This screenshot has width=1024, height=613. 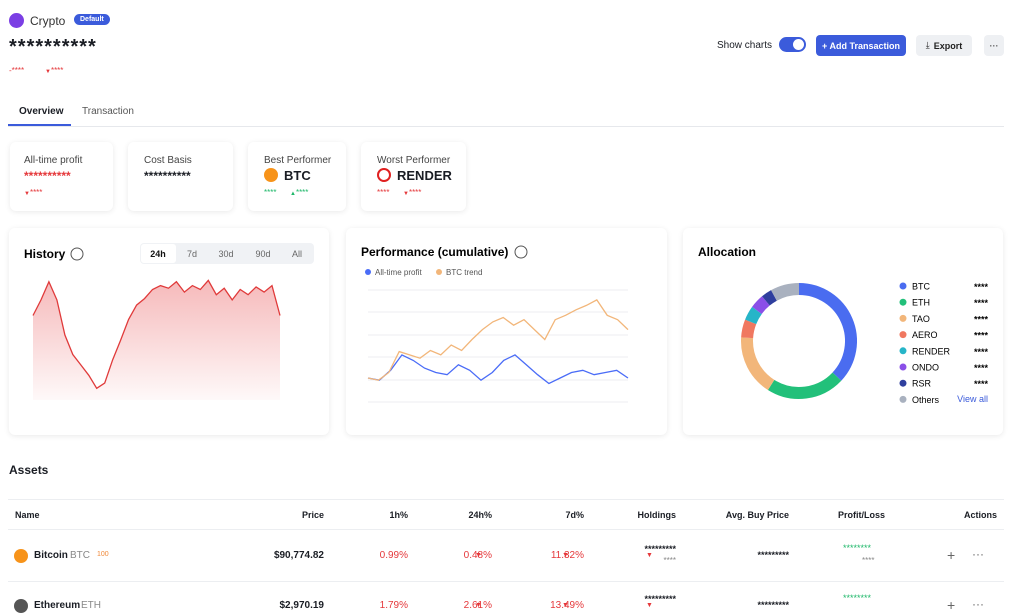 What do you see at coordinates (414, 160) in the screenshot?
I see `stat-label: Worst Performer` at bounding box center [414, 160].